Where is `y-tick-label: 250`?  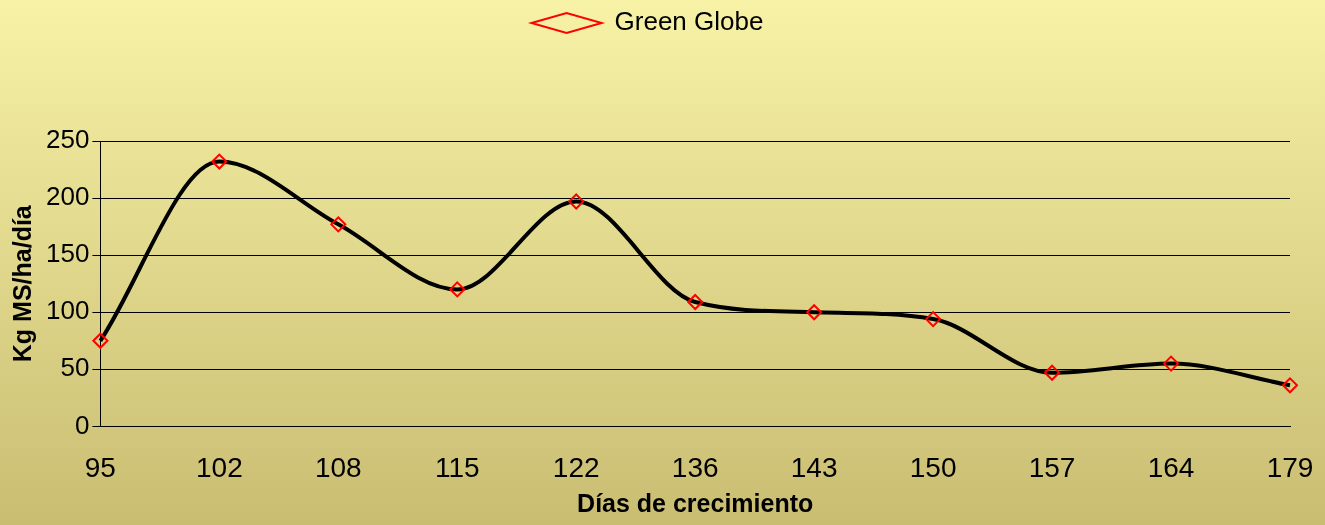
y-tick-label: 250 is located at coordinates (67, 139).